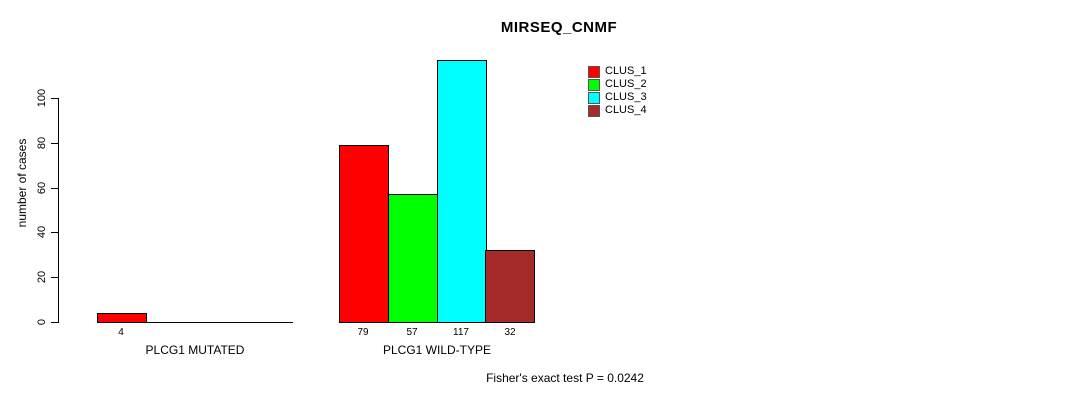 This screenshot has width=1090, height=400. Describe the element at coordinates (42, 277) in the screenshot. I see `y-tick-label: 20` at that location.